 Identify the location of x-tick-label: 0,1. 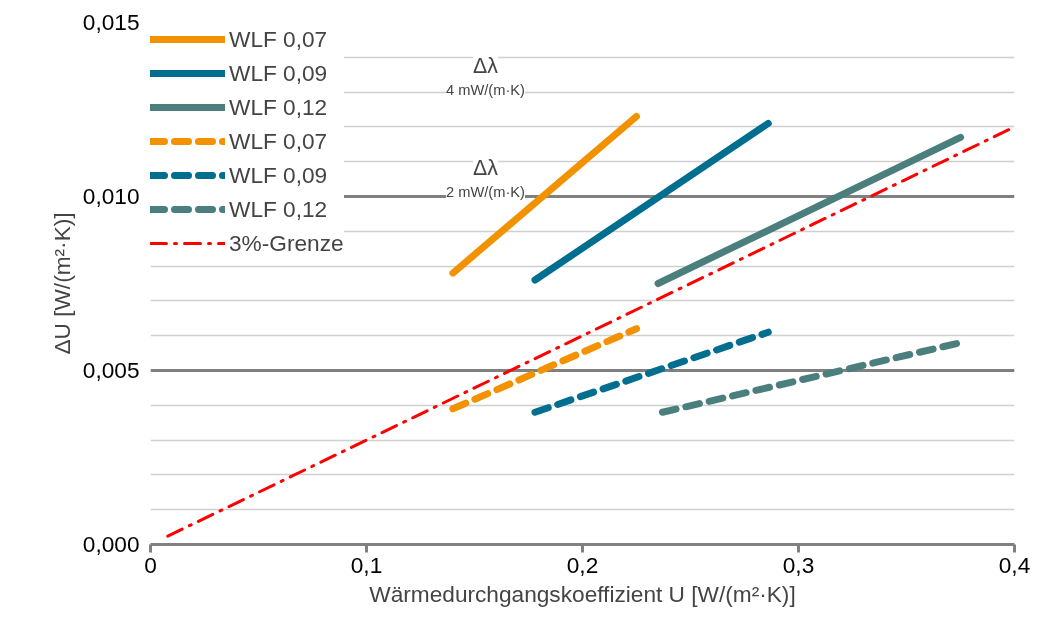
(366, 564).